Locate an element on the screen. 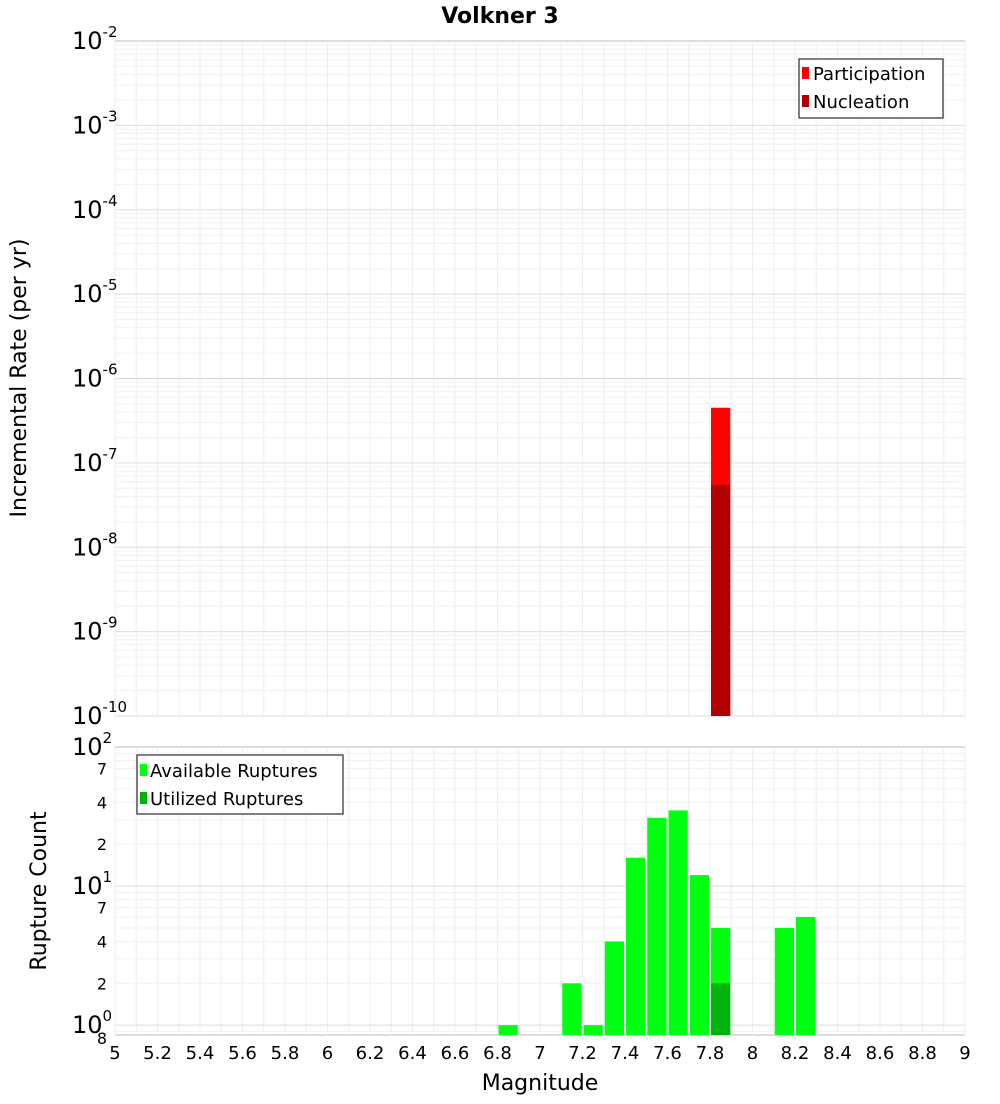 This screenshot has width=1000, height=1104. x-tick-label: 6.4 is located at coordinates (412, 1053).